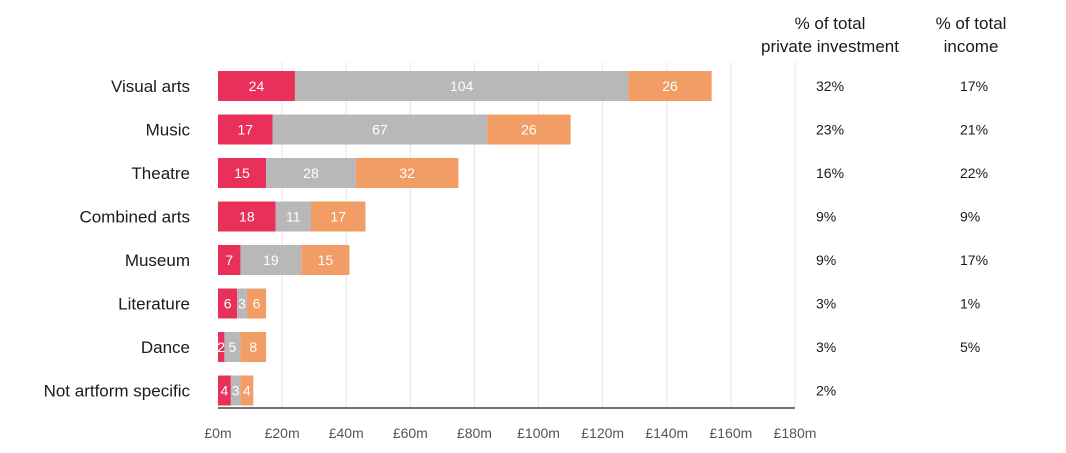  I want to click on income-percent: 5%, so click(970, 347).